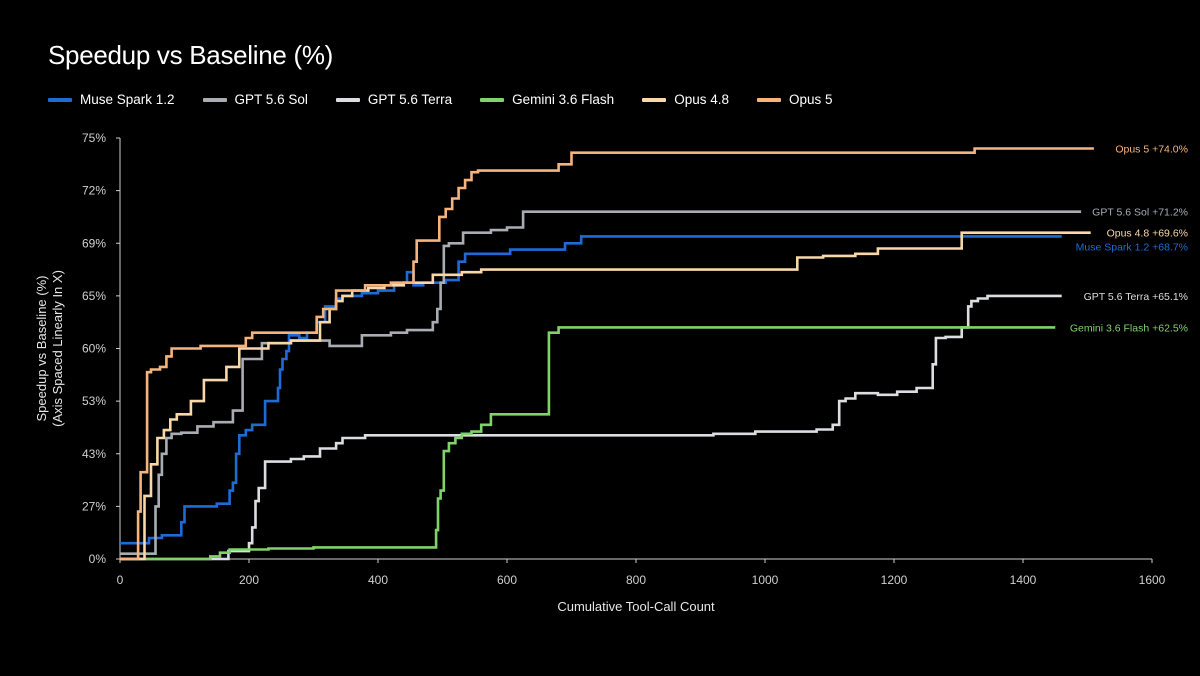  I want to click on legend-label: Opus 5, so click(810, 99).